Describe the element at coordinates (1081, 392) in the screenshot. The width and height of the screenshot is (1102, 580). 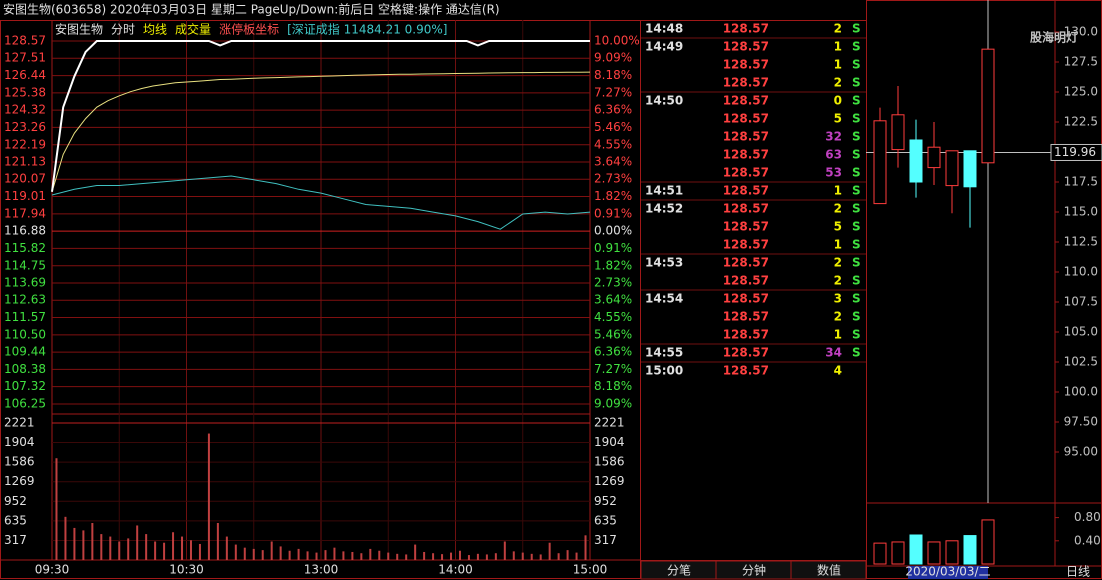
I see `kline-tick-label: 100.0` at that location.